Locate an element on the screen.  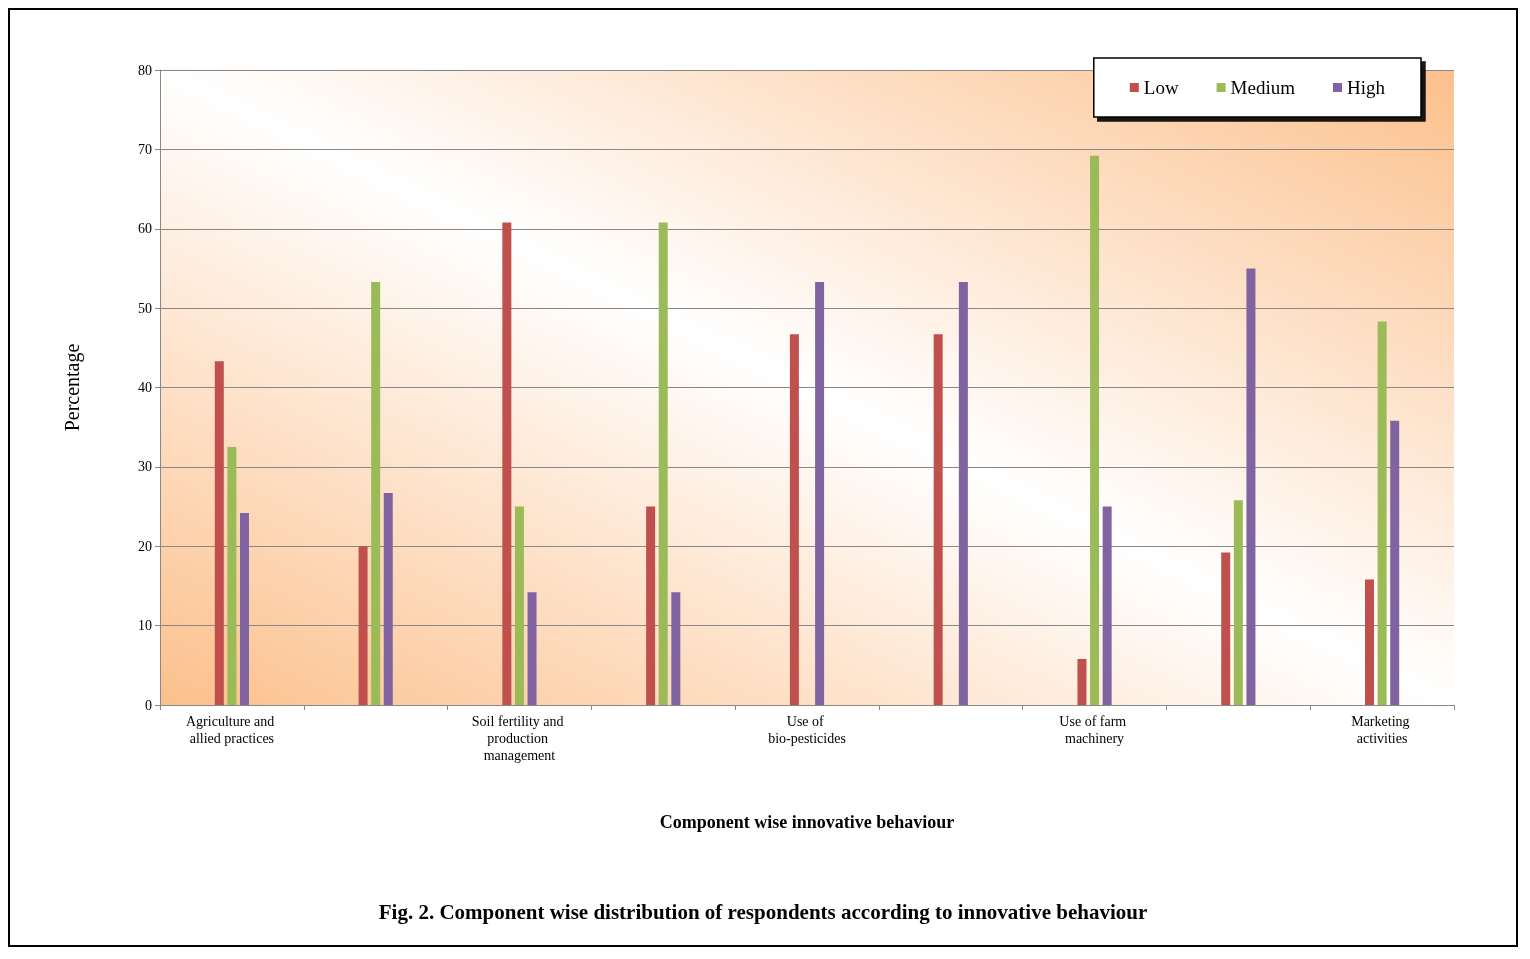
x-axis-title: Component wise innovative behaviour is located at coordinates (807, 822).